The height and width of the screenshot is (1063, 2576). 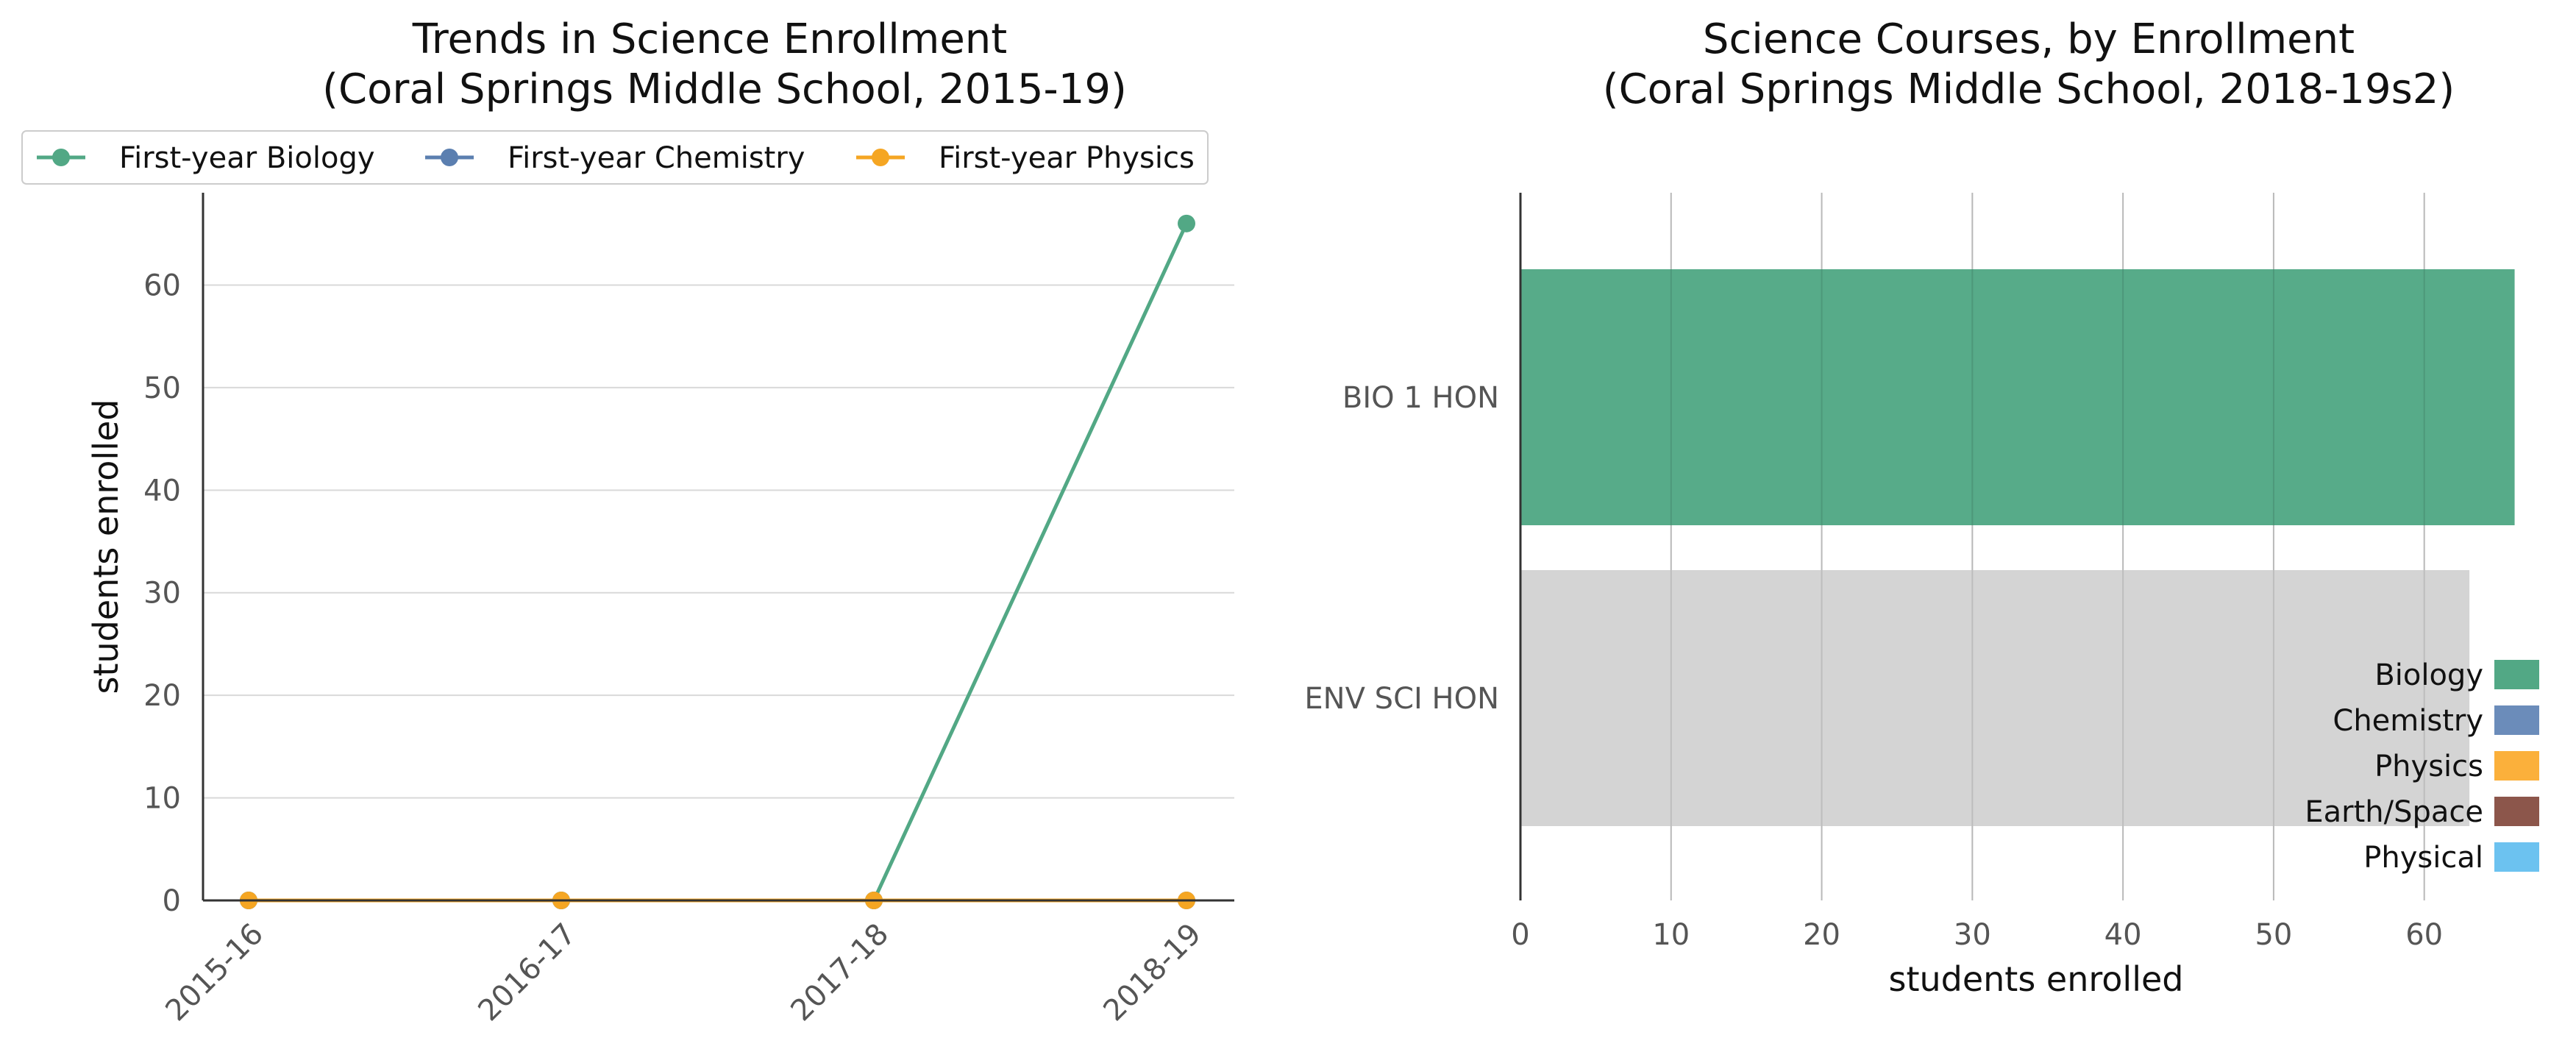 I want to click on bar-chart-subtitle: (Coral Springs Middle School, 2018-19s2), so click(x=2029, y=89).